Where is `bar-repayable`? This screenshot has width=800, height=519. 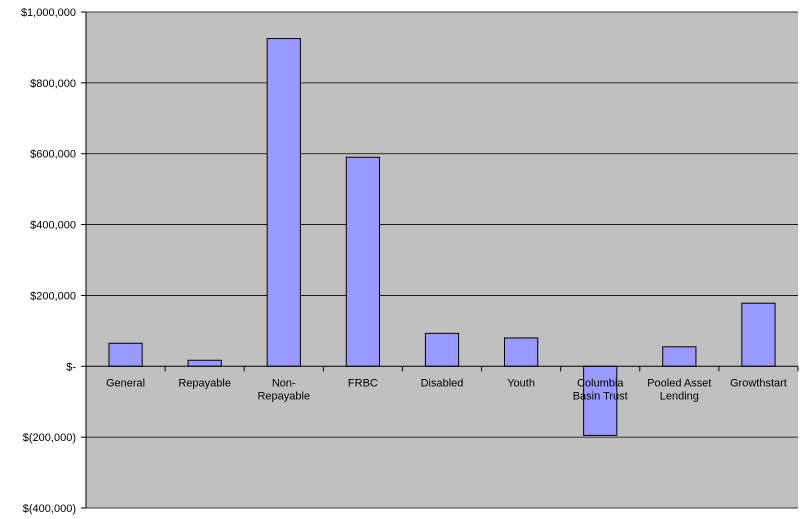
bar-repayable is located at coordinates (204, 363).